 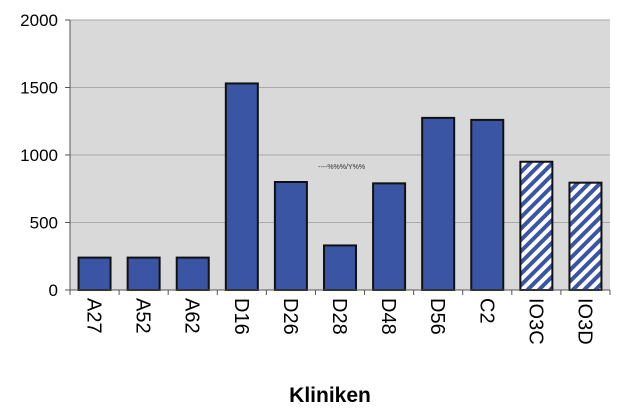 I want to click on chart-annotation: ----%%%/Y%%, so click(x=341, y=167).